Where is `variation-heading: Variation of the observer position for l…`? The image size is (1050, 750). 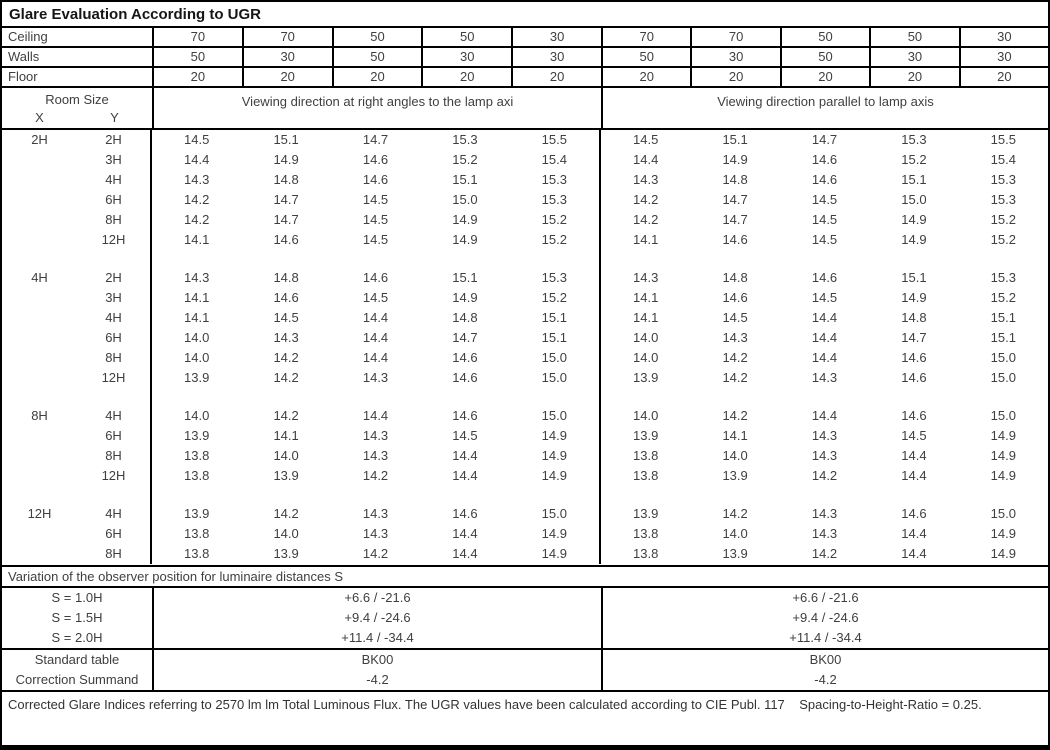 variation-heading: Variation of the observer position for l… is located at coordinates (525, 577).